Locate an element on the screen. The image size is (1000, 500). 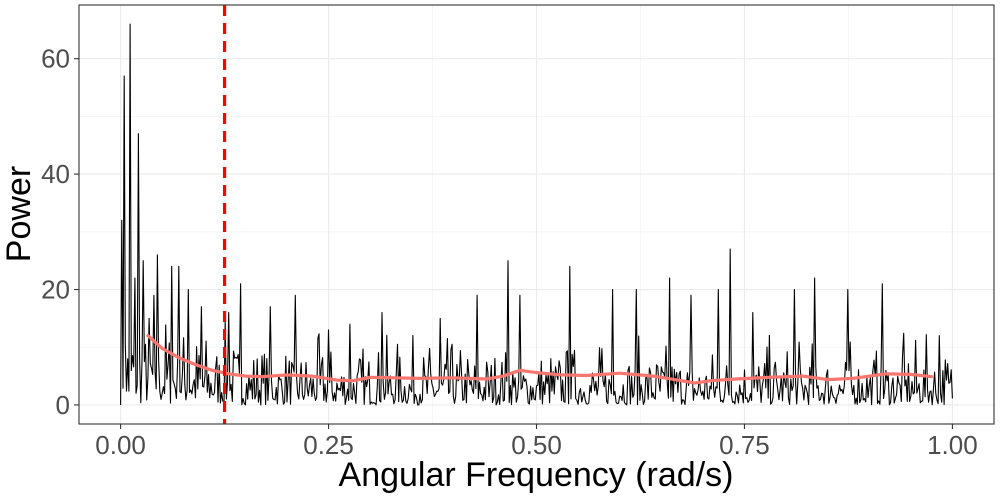
x-tick-label: 0.00 is located at coordinates (120, 445).